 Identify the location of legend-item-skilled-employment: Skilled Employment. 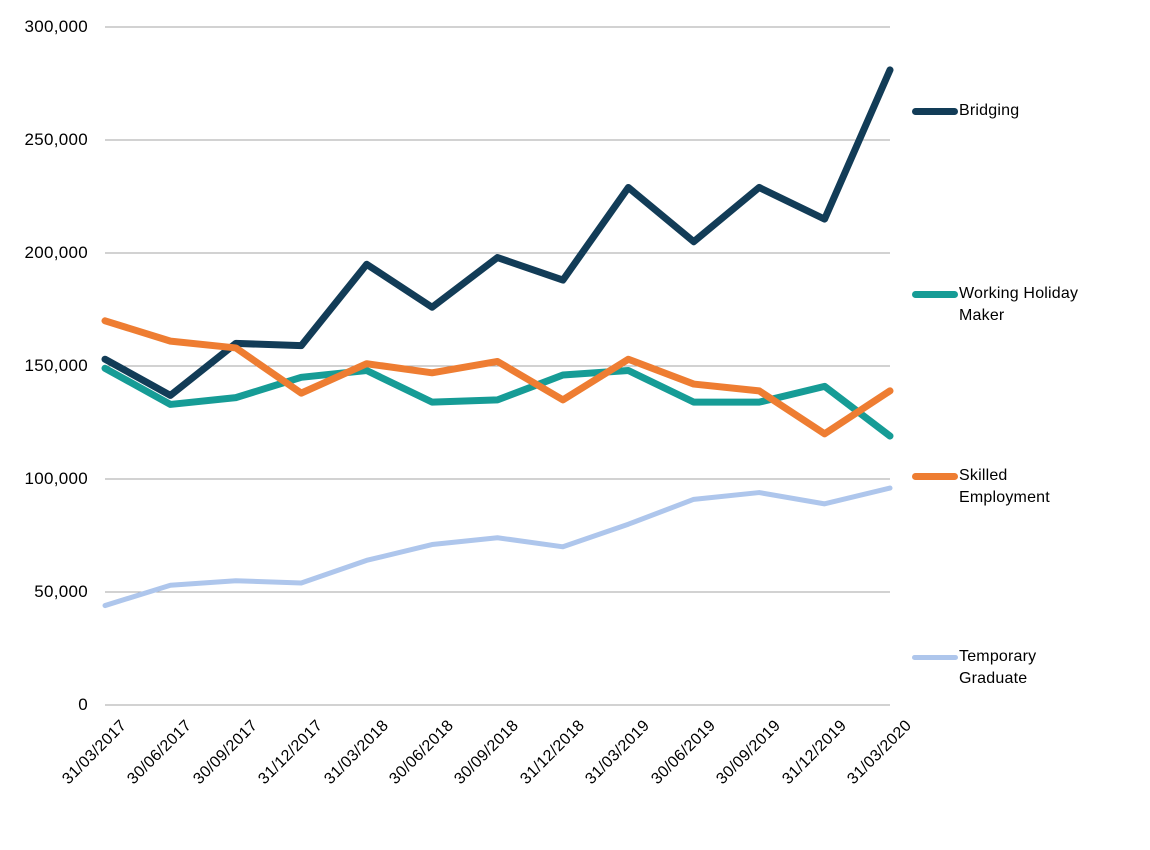
(1004, 487).